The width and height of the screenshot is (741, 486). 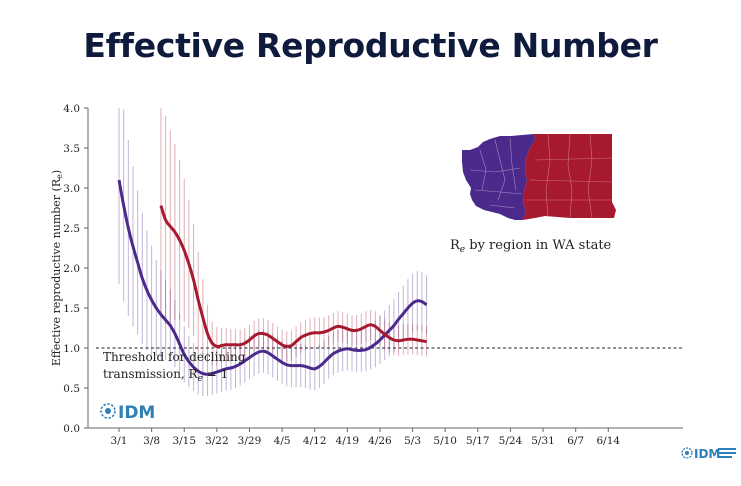 I want to click on idm-logo: IDM, so click(x=127, y=413).